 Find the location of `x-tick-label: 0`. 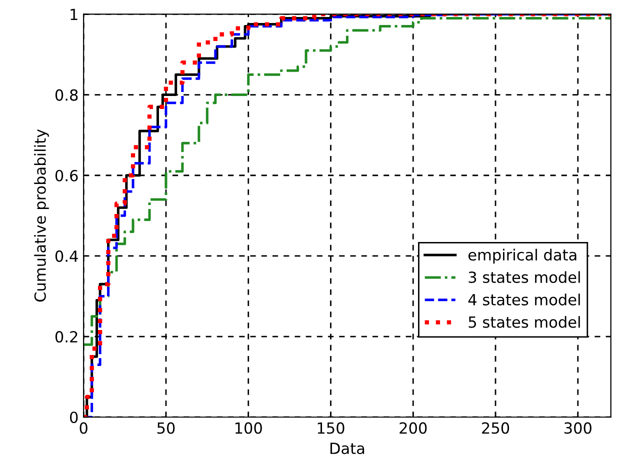

x-tick-label: 0 is located at coordinates (84, 428).